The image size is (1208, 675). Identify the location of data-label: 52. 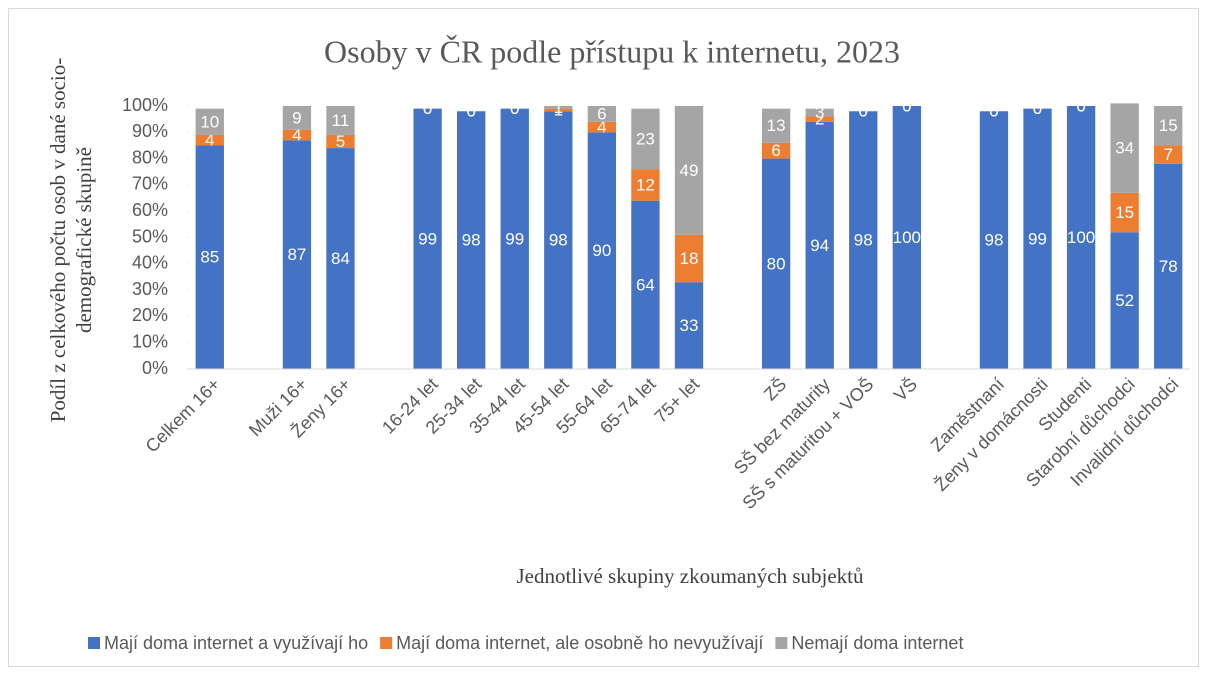
(1124, 300).